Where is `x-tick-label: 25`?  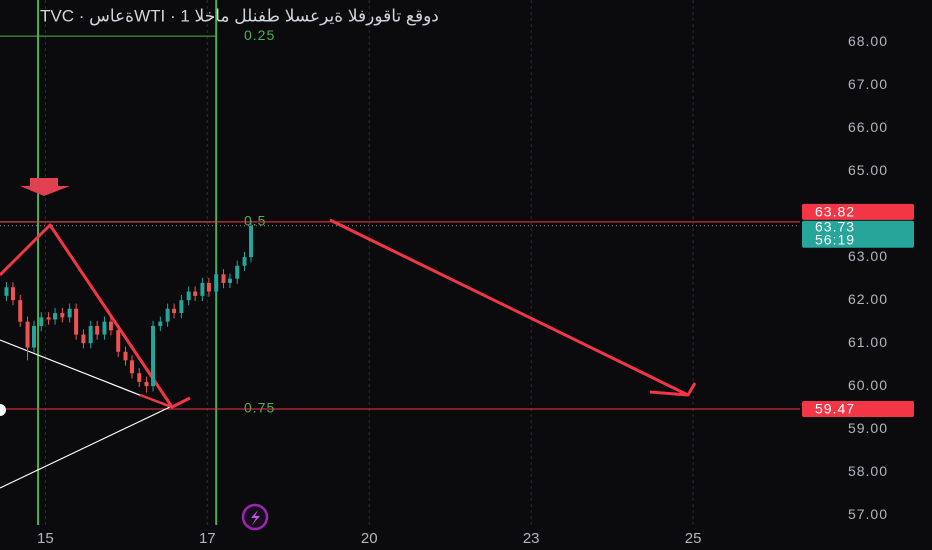 x-tick-label: 25 is located at coordinates (693, 538).